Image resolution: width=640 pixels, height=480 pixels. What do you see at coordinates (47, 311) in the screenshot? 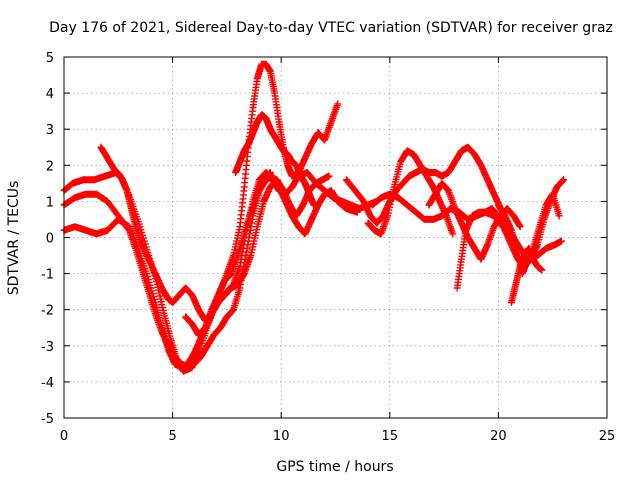
I see `y-tick-label: -2` at bounding box center [47, 311].